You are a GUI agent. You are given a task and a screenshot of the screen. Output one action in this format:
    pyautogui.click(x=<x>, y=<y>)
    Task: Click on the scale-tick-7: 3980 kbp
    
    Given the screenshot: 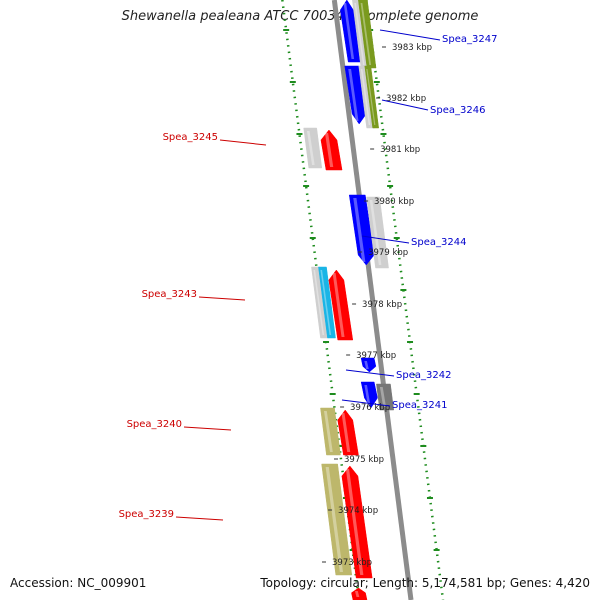 What is the action you would take?
    pyautogui.click(x=389, y=202)
    